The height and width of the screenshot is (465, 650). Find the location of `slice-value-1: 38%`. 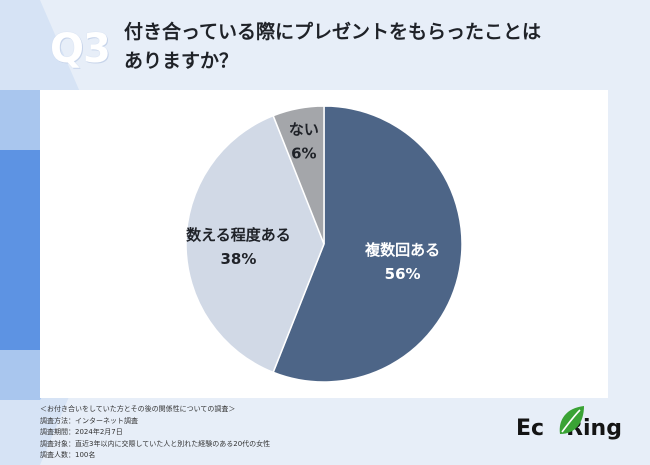

slice-value-1: 38% is located at coordinates (238, 259).